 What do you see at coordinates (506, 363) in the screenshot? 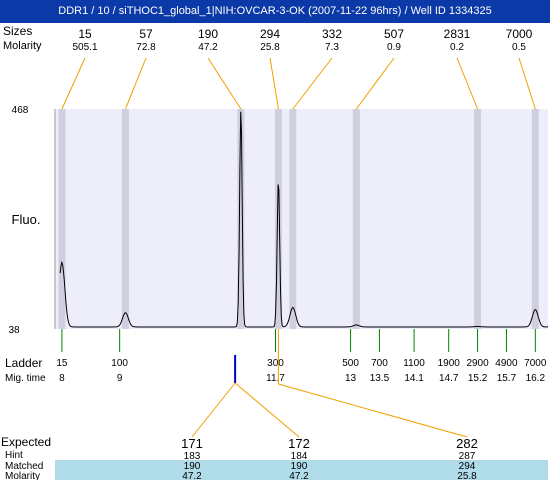
I see `ladder-size-label: 4900` at bounding box center [506, 363].